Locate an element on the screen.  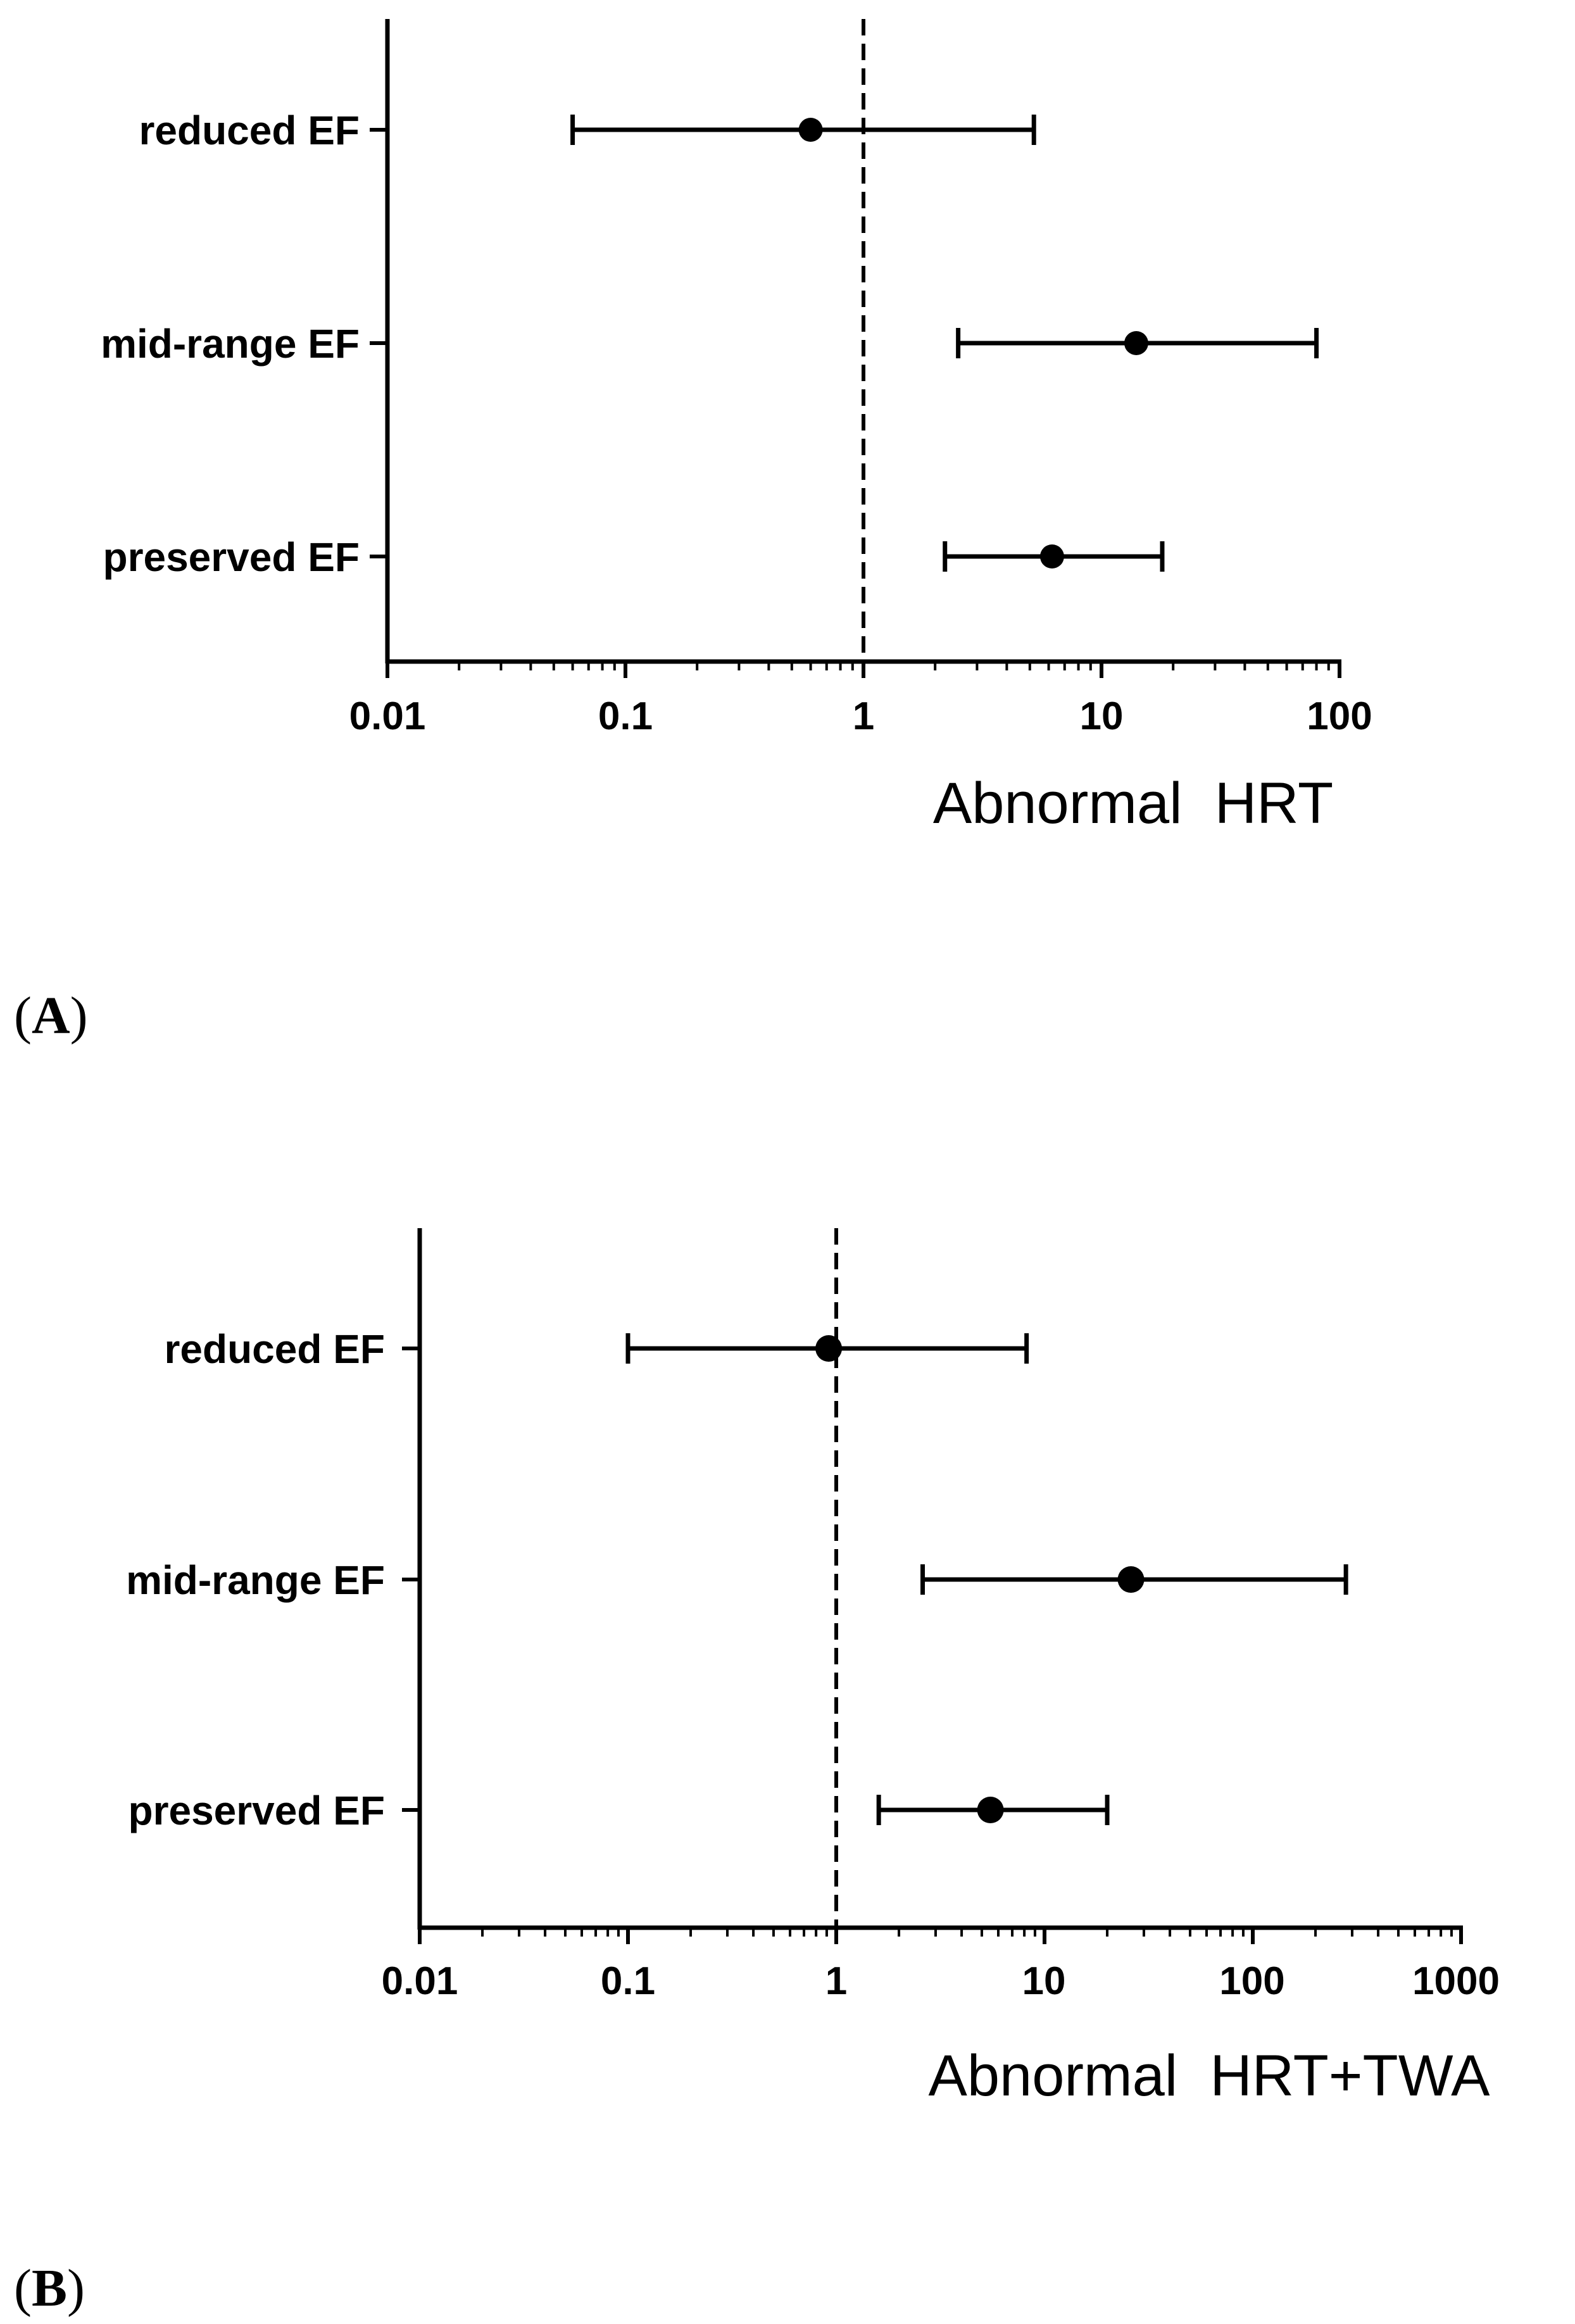
panel-b-label-letter: B is located at coordinates (49, 2288).